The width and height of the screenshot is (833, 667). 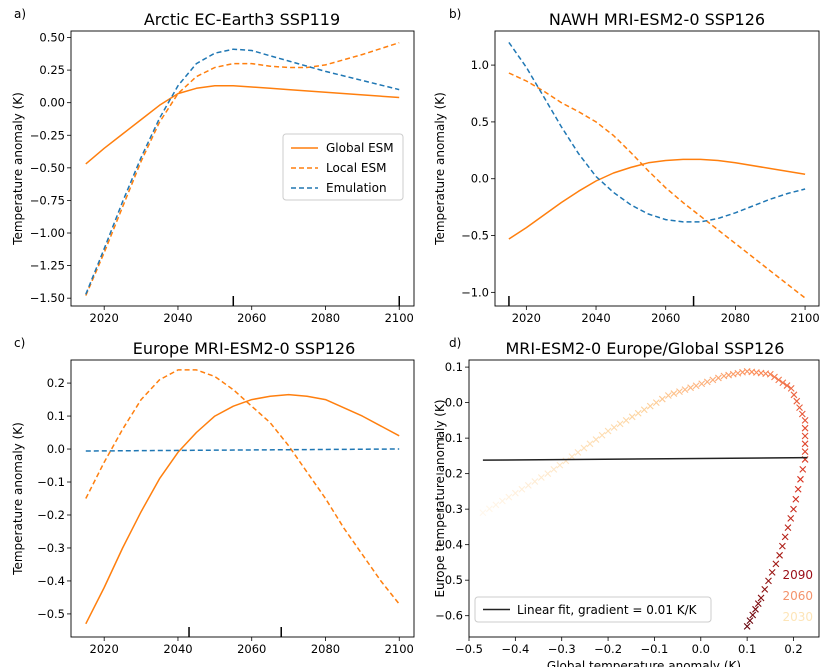 I want to click on x-tick-label: 0.1, so click(x=747, y=649).